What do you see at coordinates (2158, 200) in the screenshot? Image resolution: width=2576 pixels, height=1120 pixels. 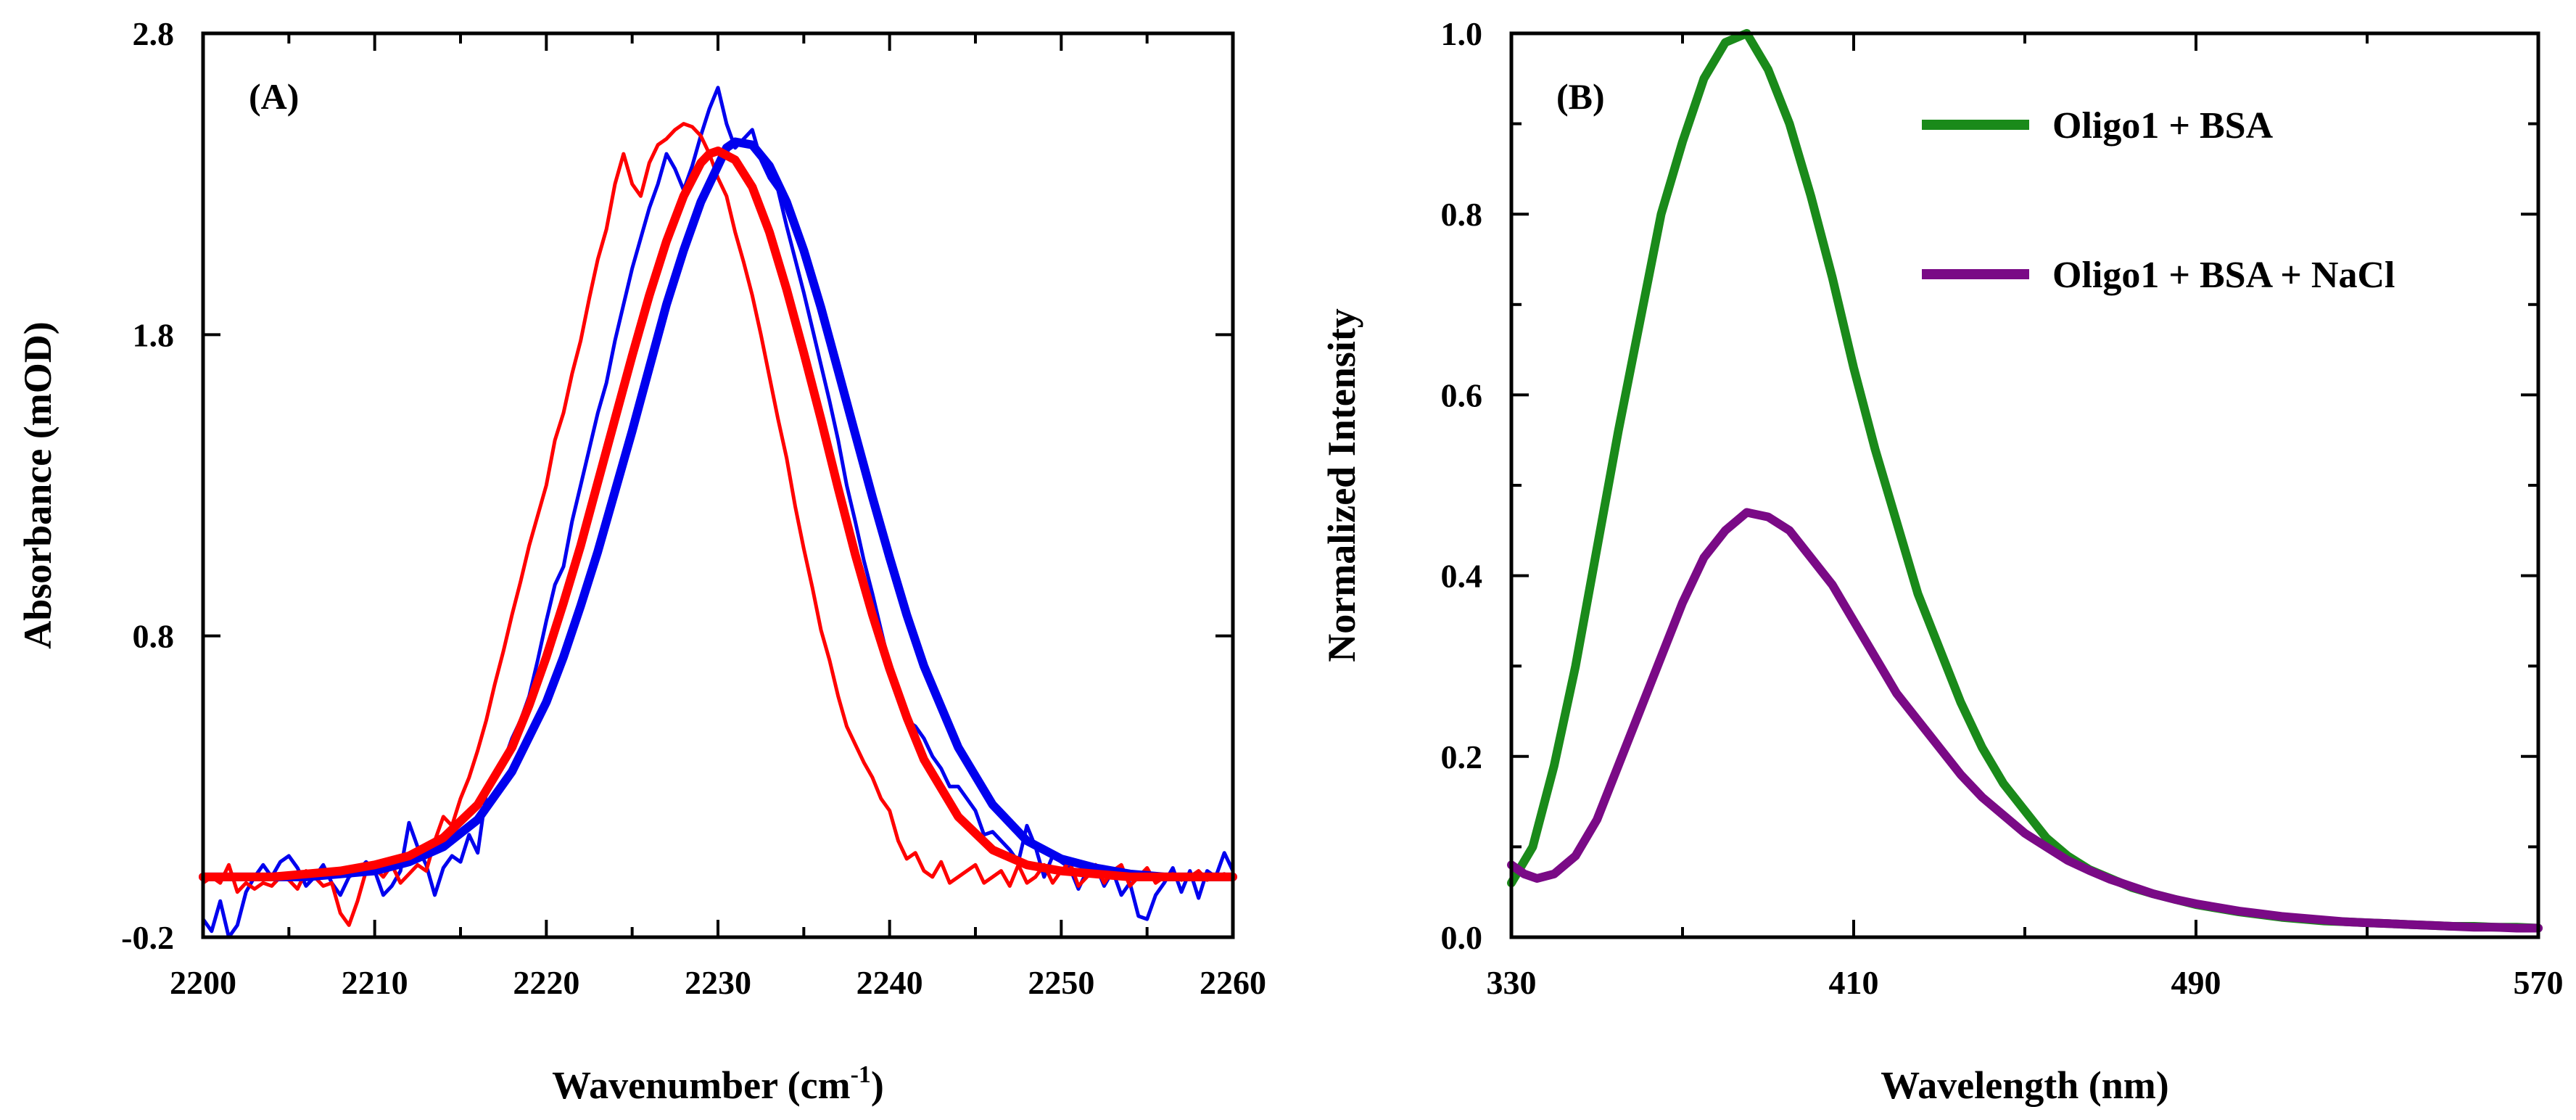 I see `panel-b-legend: Oligo1 + BSA Oligo1 + BSA + NaCl` at bounding box center [2158, 200].